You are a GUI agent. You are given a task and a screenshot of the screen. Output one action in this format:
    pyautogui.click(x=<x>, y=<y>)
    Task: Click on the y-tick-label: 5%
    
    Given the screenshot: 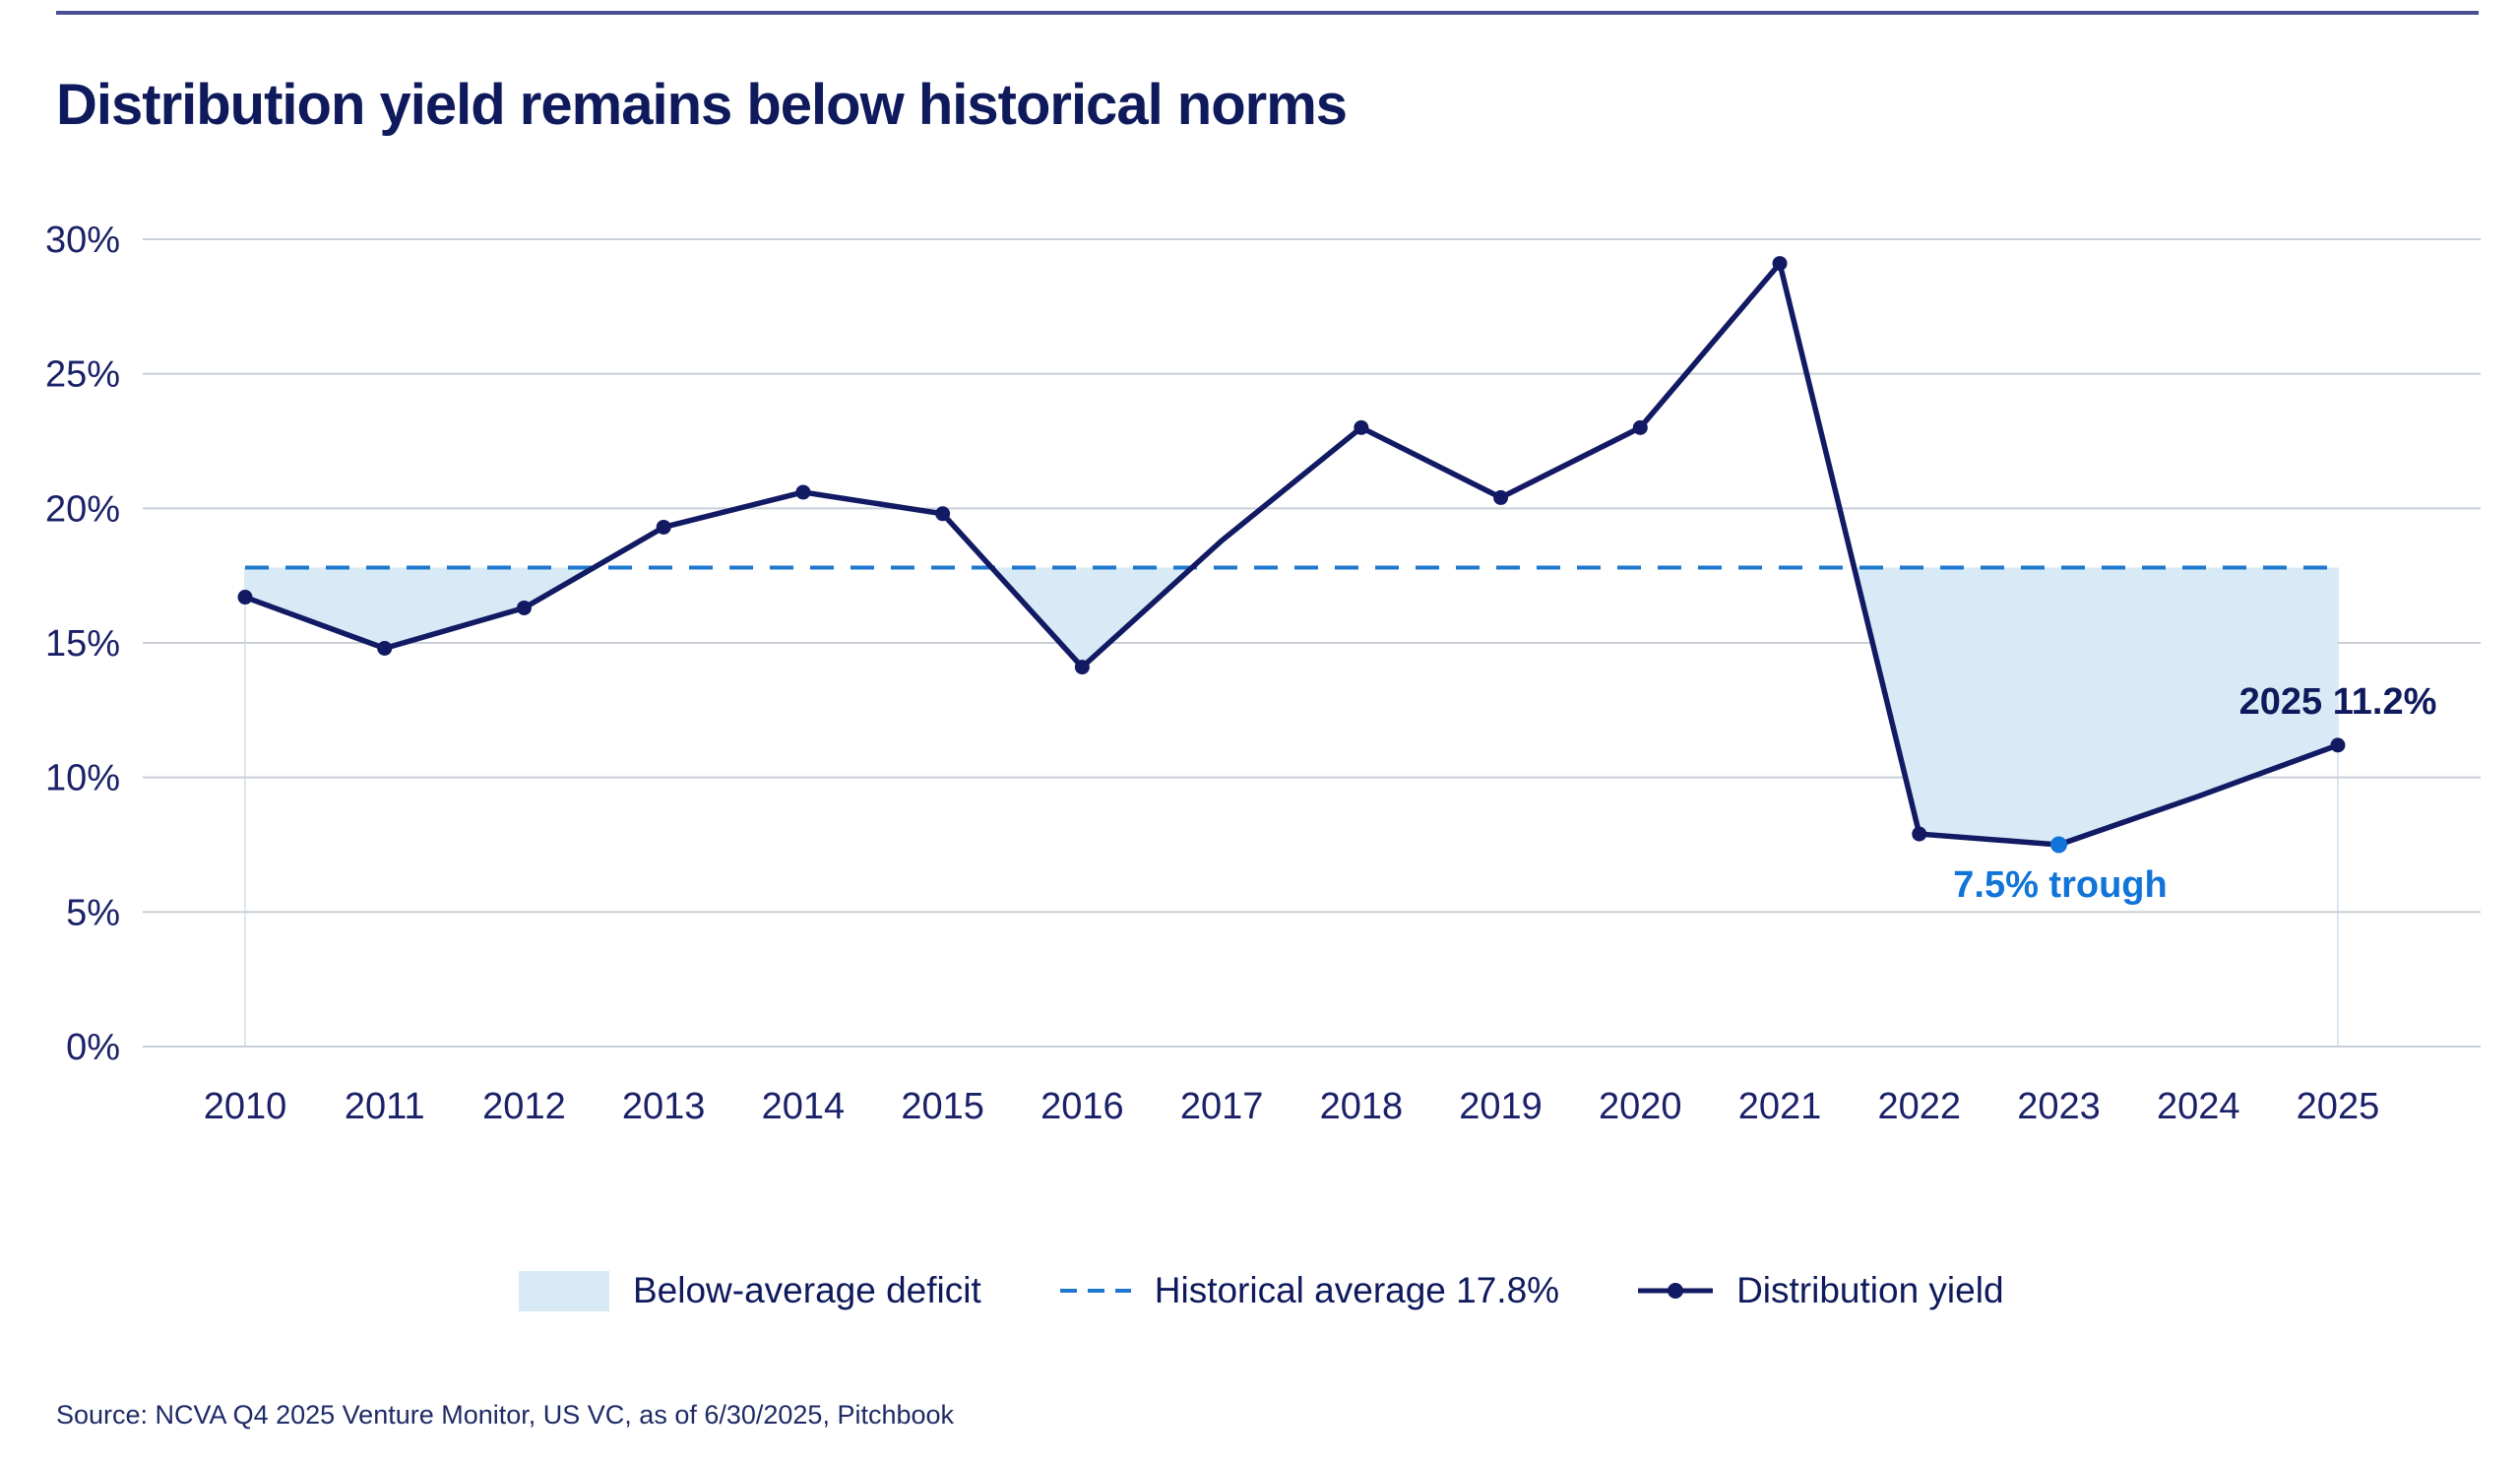 What is the action you would take?
    pyautogui.click(x=93, y=912)
    